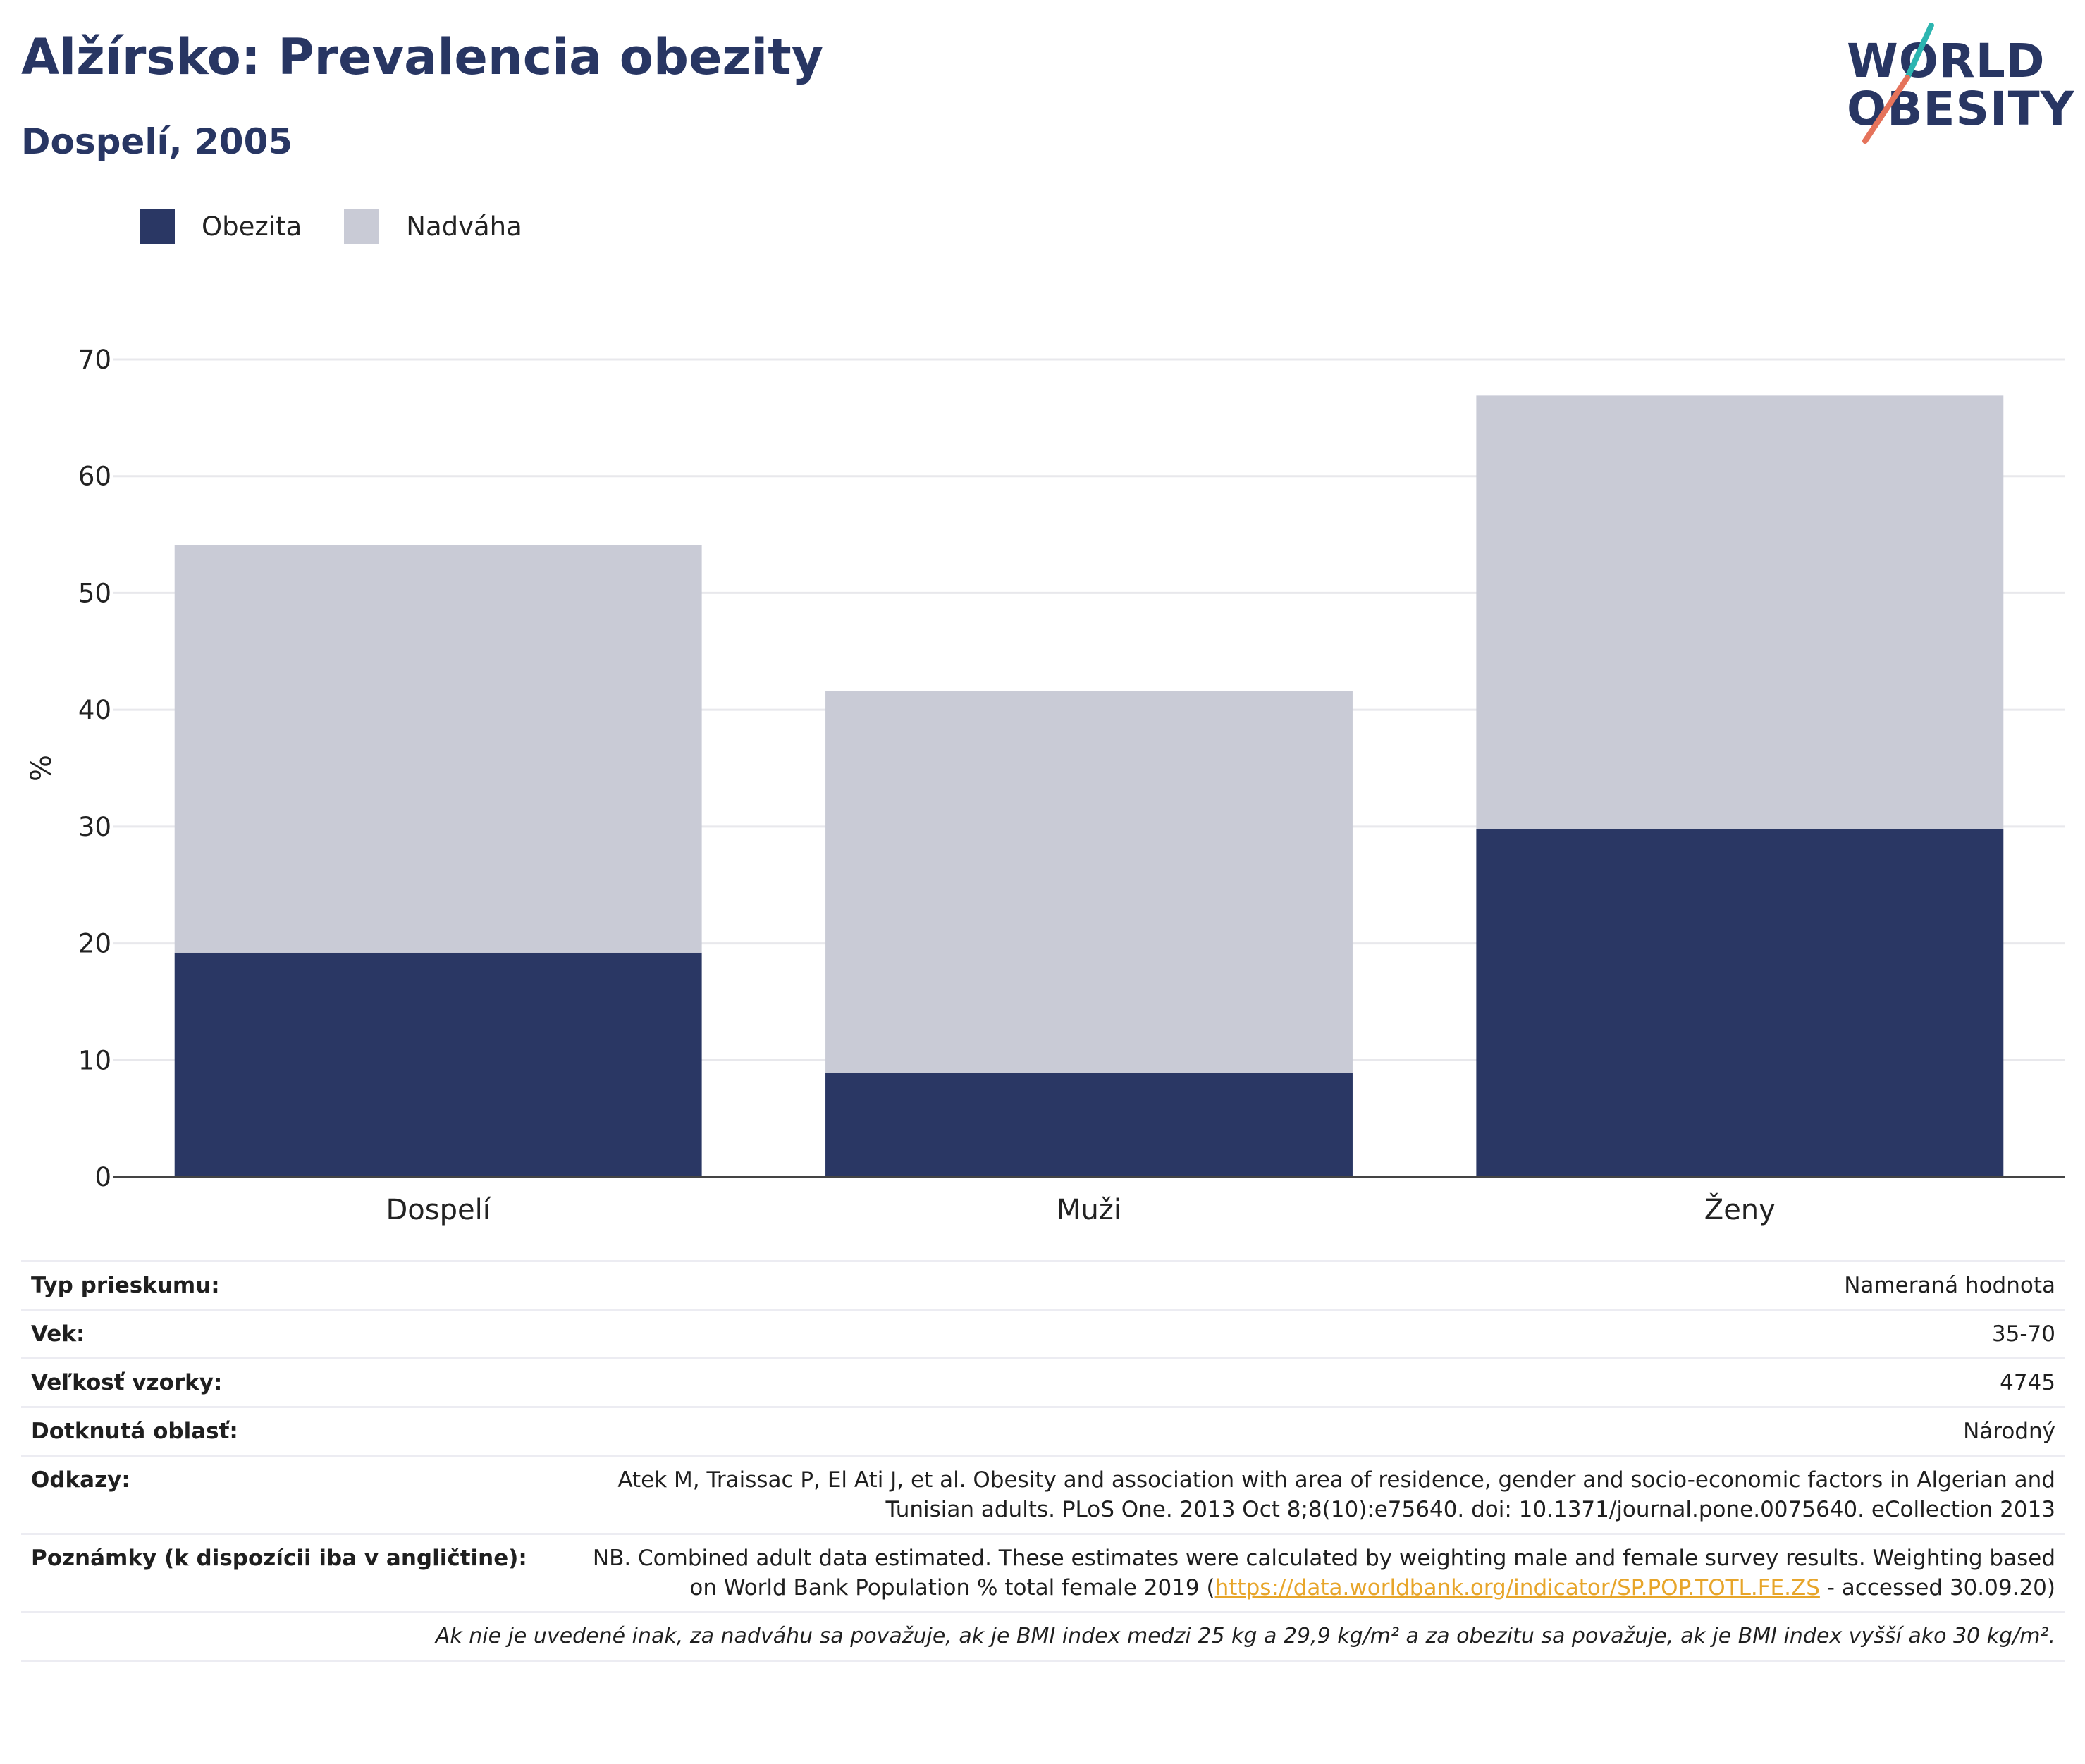 The height and width of the screenshot is (1764, 2085). What do you see at coordinates (1946, 61) in the screenshot?
I see `logo-line-1: WORLD` at bounding box center [1946, 61].